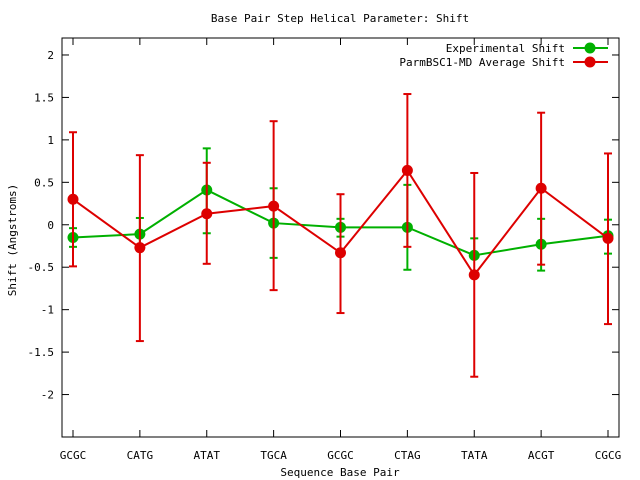 The image size is (640, 480). I want to click on y-tick-label: 0, so click(50, 225).